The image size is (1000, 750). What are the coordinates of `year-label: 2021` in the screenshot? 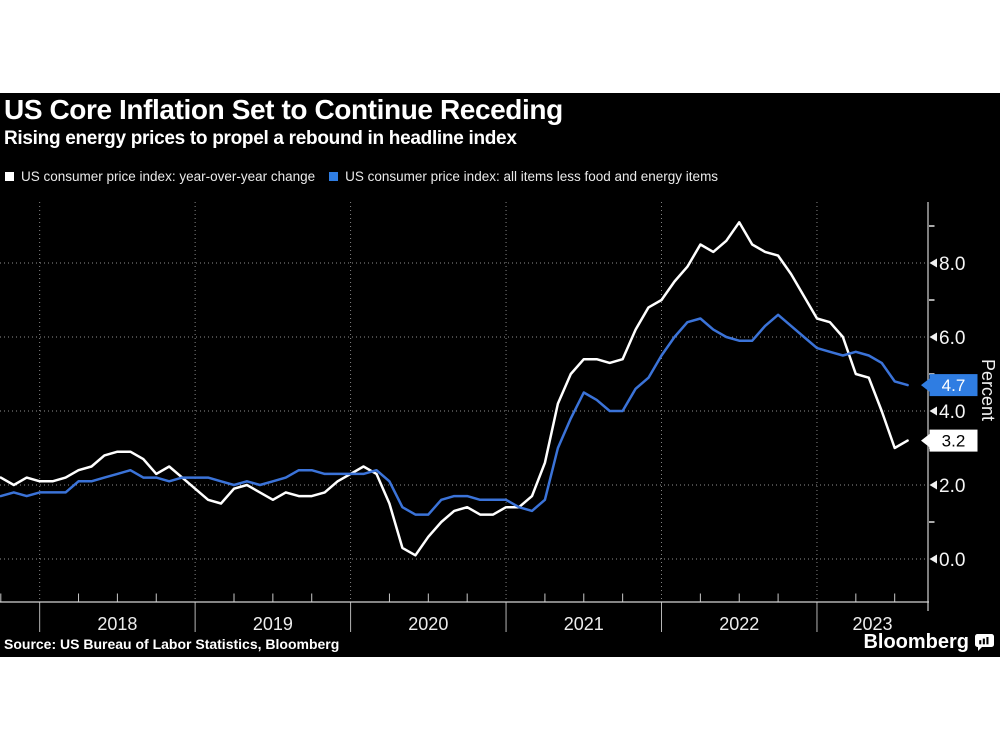 It's located at (584, 624).